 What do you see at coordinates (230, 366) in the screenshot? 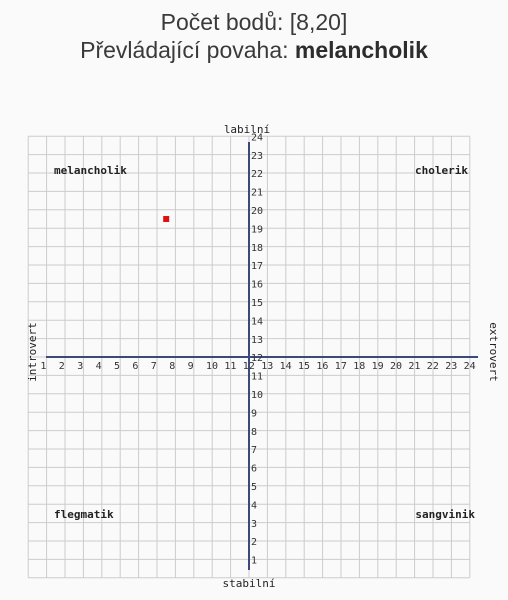
I see `x-tick-label: 11` at bounding box center [230, 366].